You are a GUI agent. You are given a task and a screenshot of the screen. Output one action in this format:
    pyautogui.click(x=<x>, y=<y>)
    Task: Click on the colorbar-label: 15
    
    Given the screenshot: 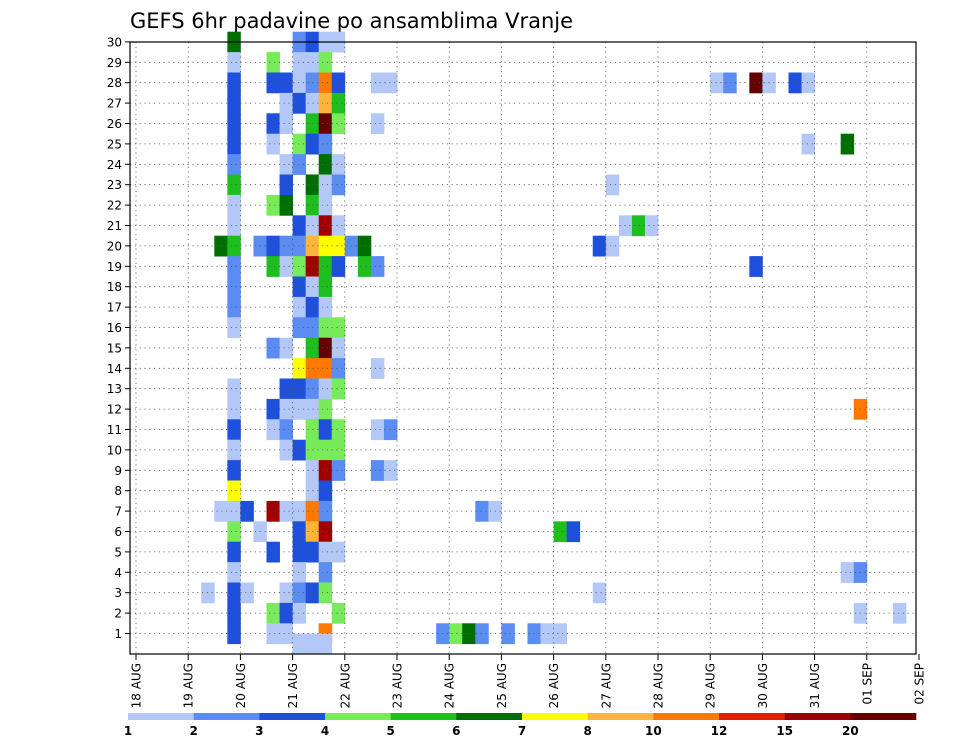 What is the action you would take?
    pyautogui.click(x=784, y=731)
    